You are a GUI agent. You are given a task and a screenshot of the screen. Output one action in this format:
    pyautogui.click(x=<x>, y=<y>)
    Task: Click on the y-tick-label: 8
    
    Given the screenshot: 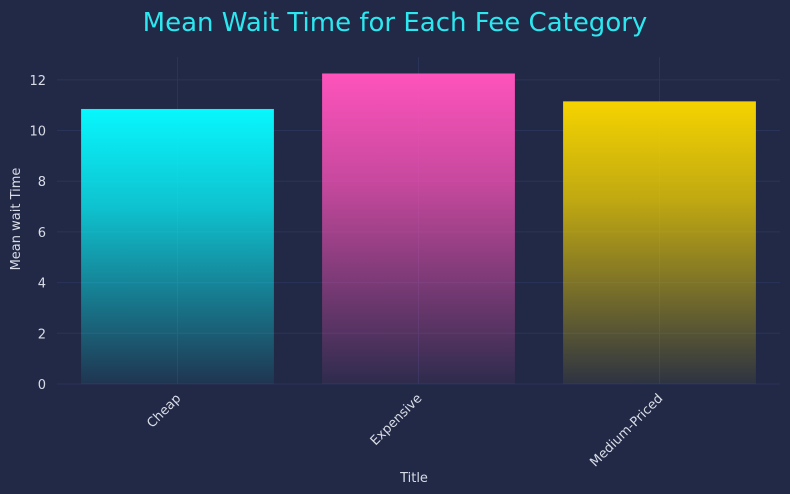 What is the action you would take?
    pyautogui.click(x=42, y=182)
    